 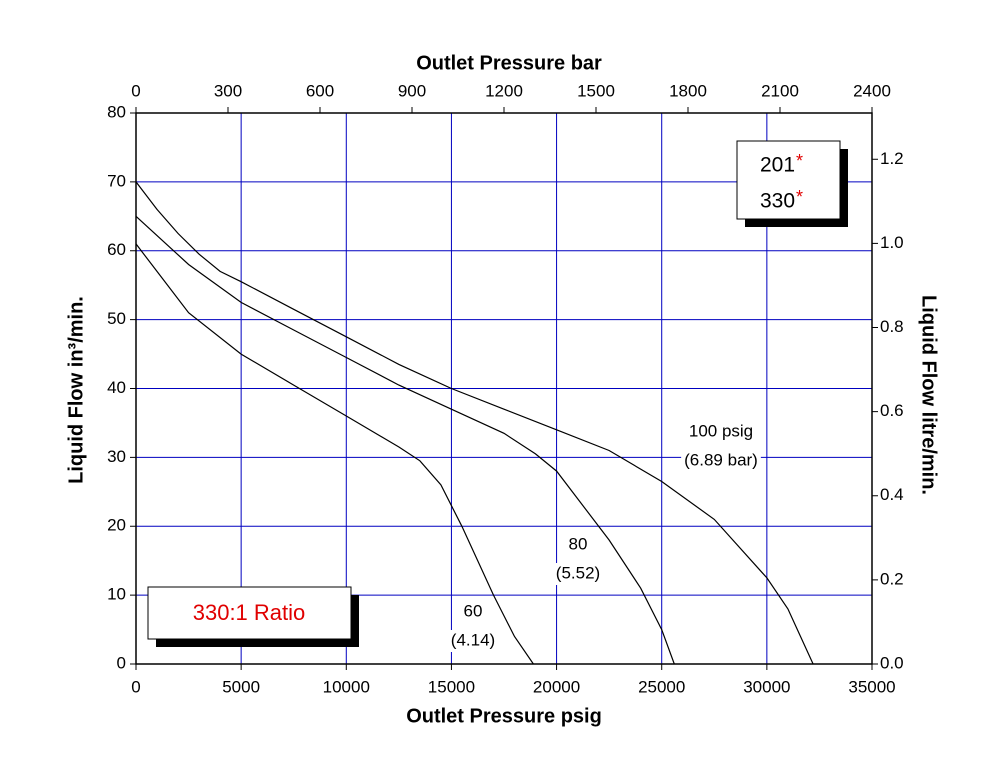 I want to click on y2-tick-label: 0.0, so click(x=892, y=662).